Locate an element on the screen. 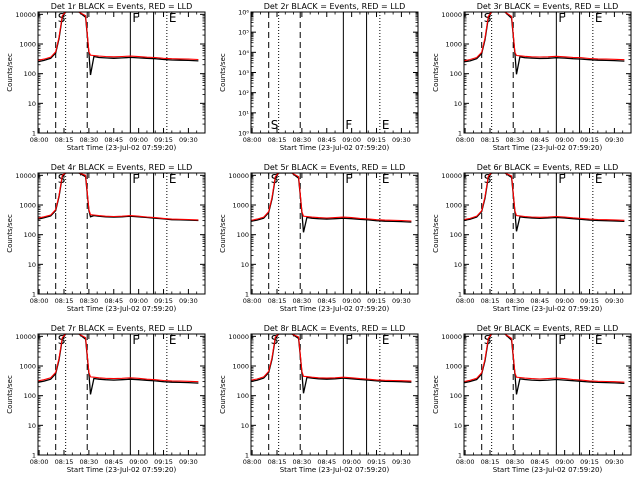  panel-title: Det 2r BLACK = Events, RED = LLD is located at coordinates (335, 6).